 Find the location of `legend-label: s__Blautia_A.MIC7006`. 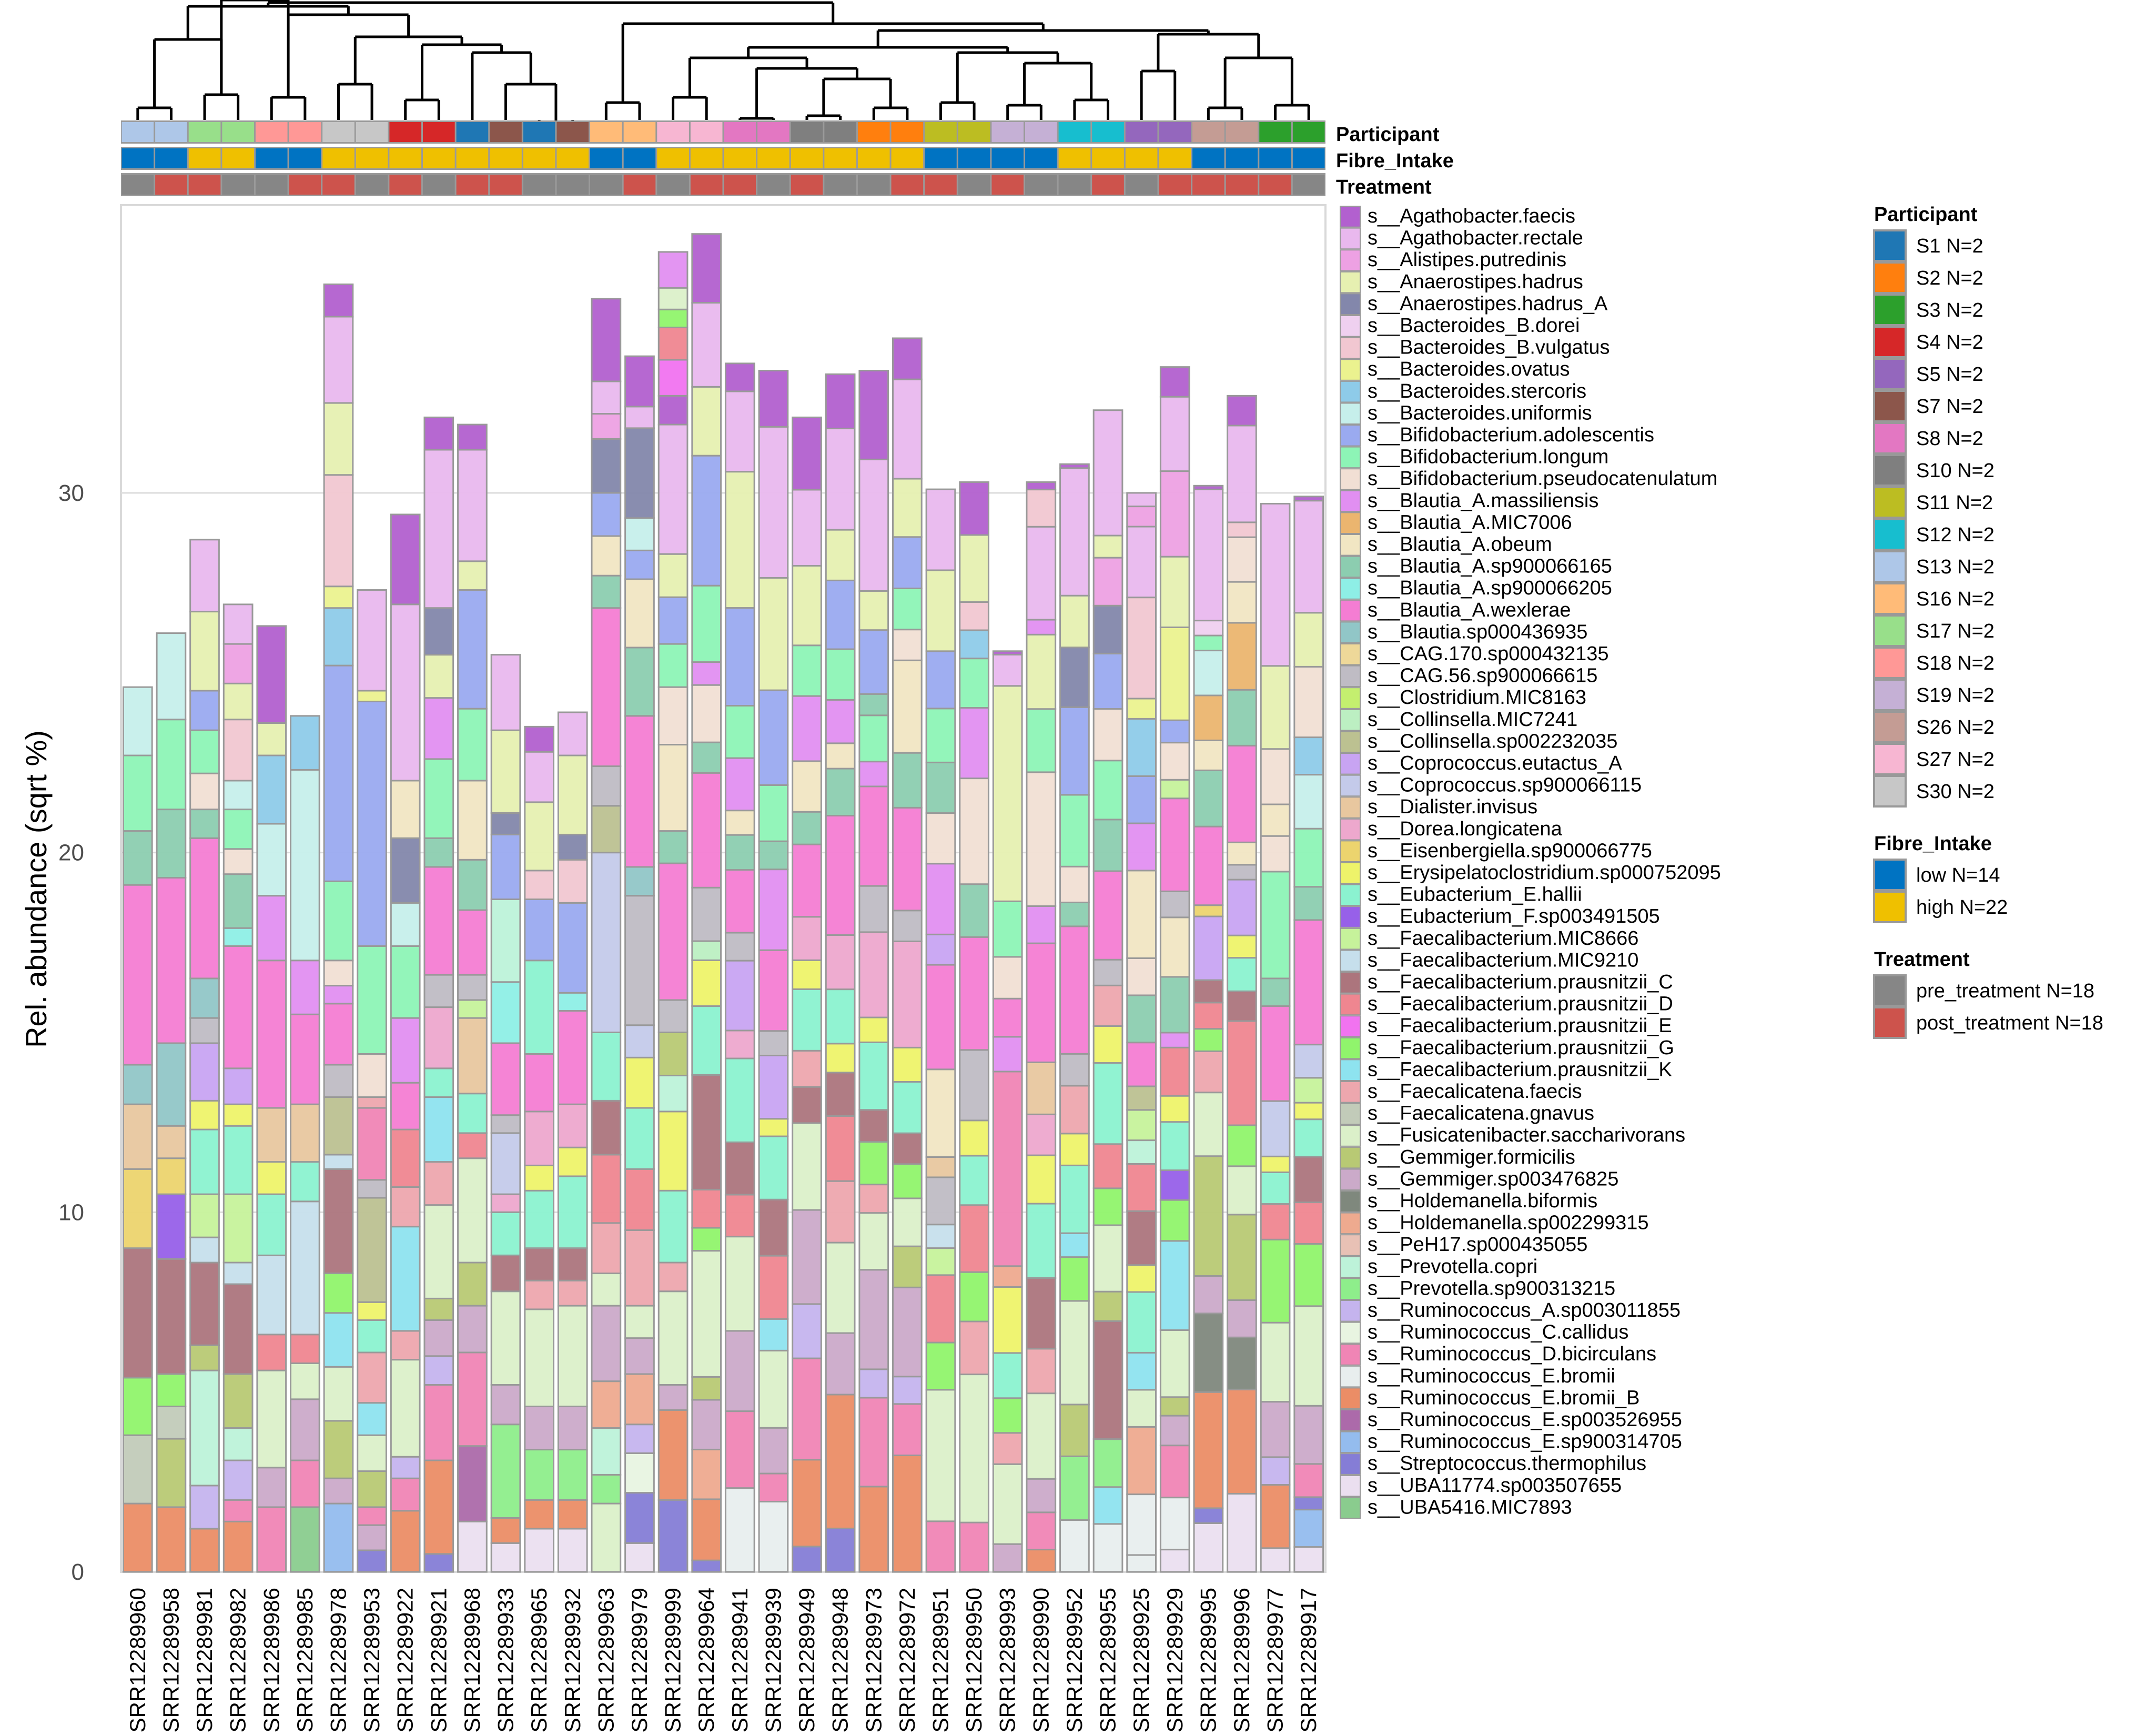

legend-label: s__Blautia_A.MIC7006 is located at coordinates (1470, 522).